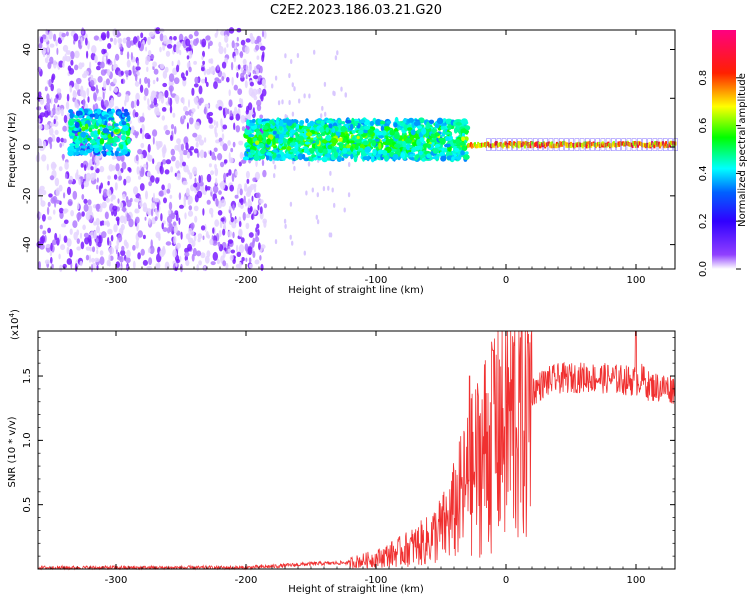  What do you see at coordinates (12, 451) in the screenshot?
I see `snr-y-label: SNR (10 * v/v)` at bounding box center [12, 451].